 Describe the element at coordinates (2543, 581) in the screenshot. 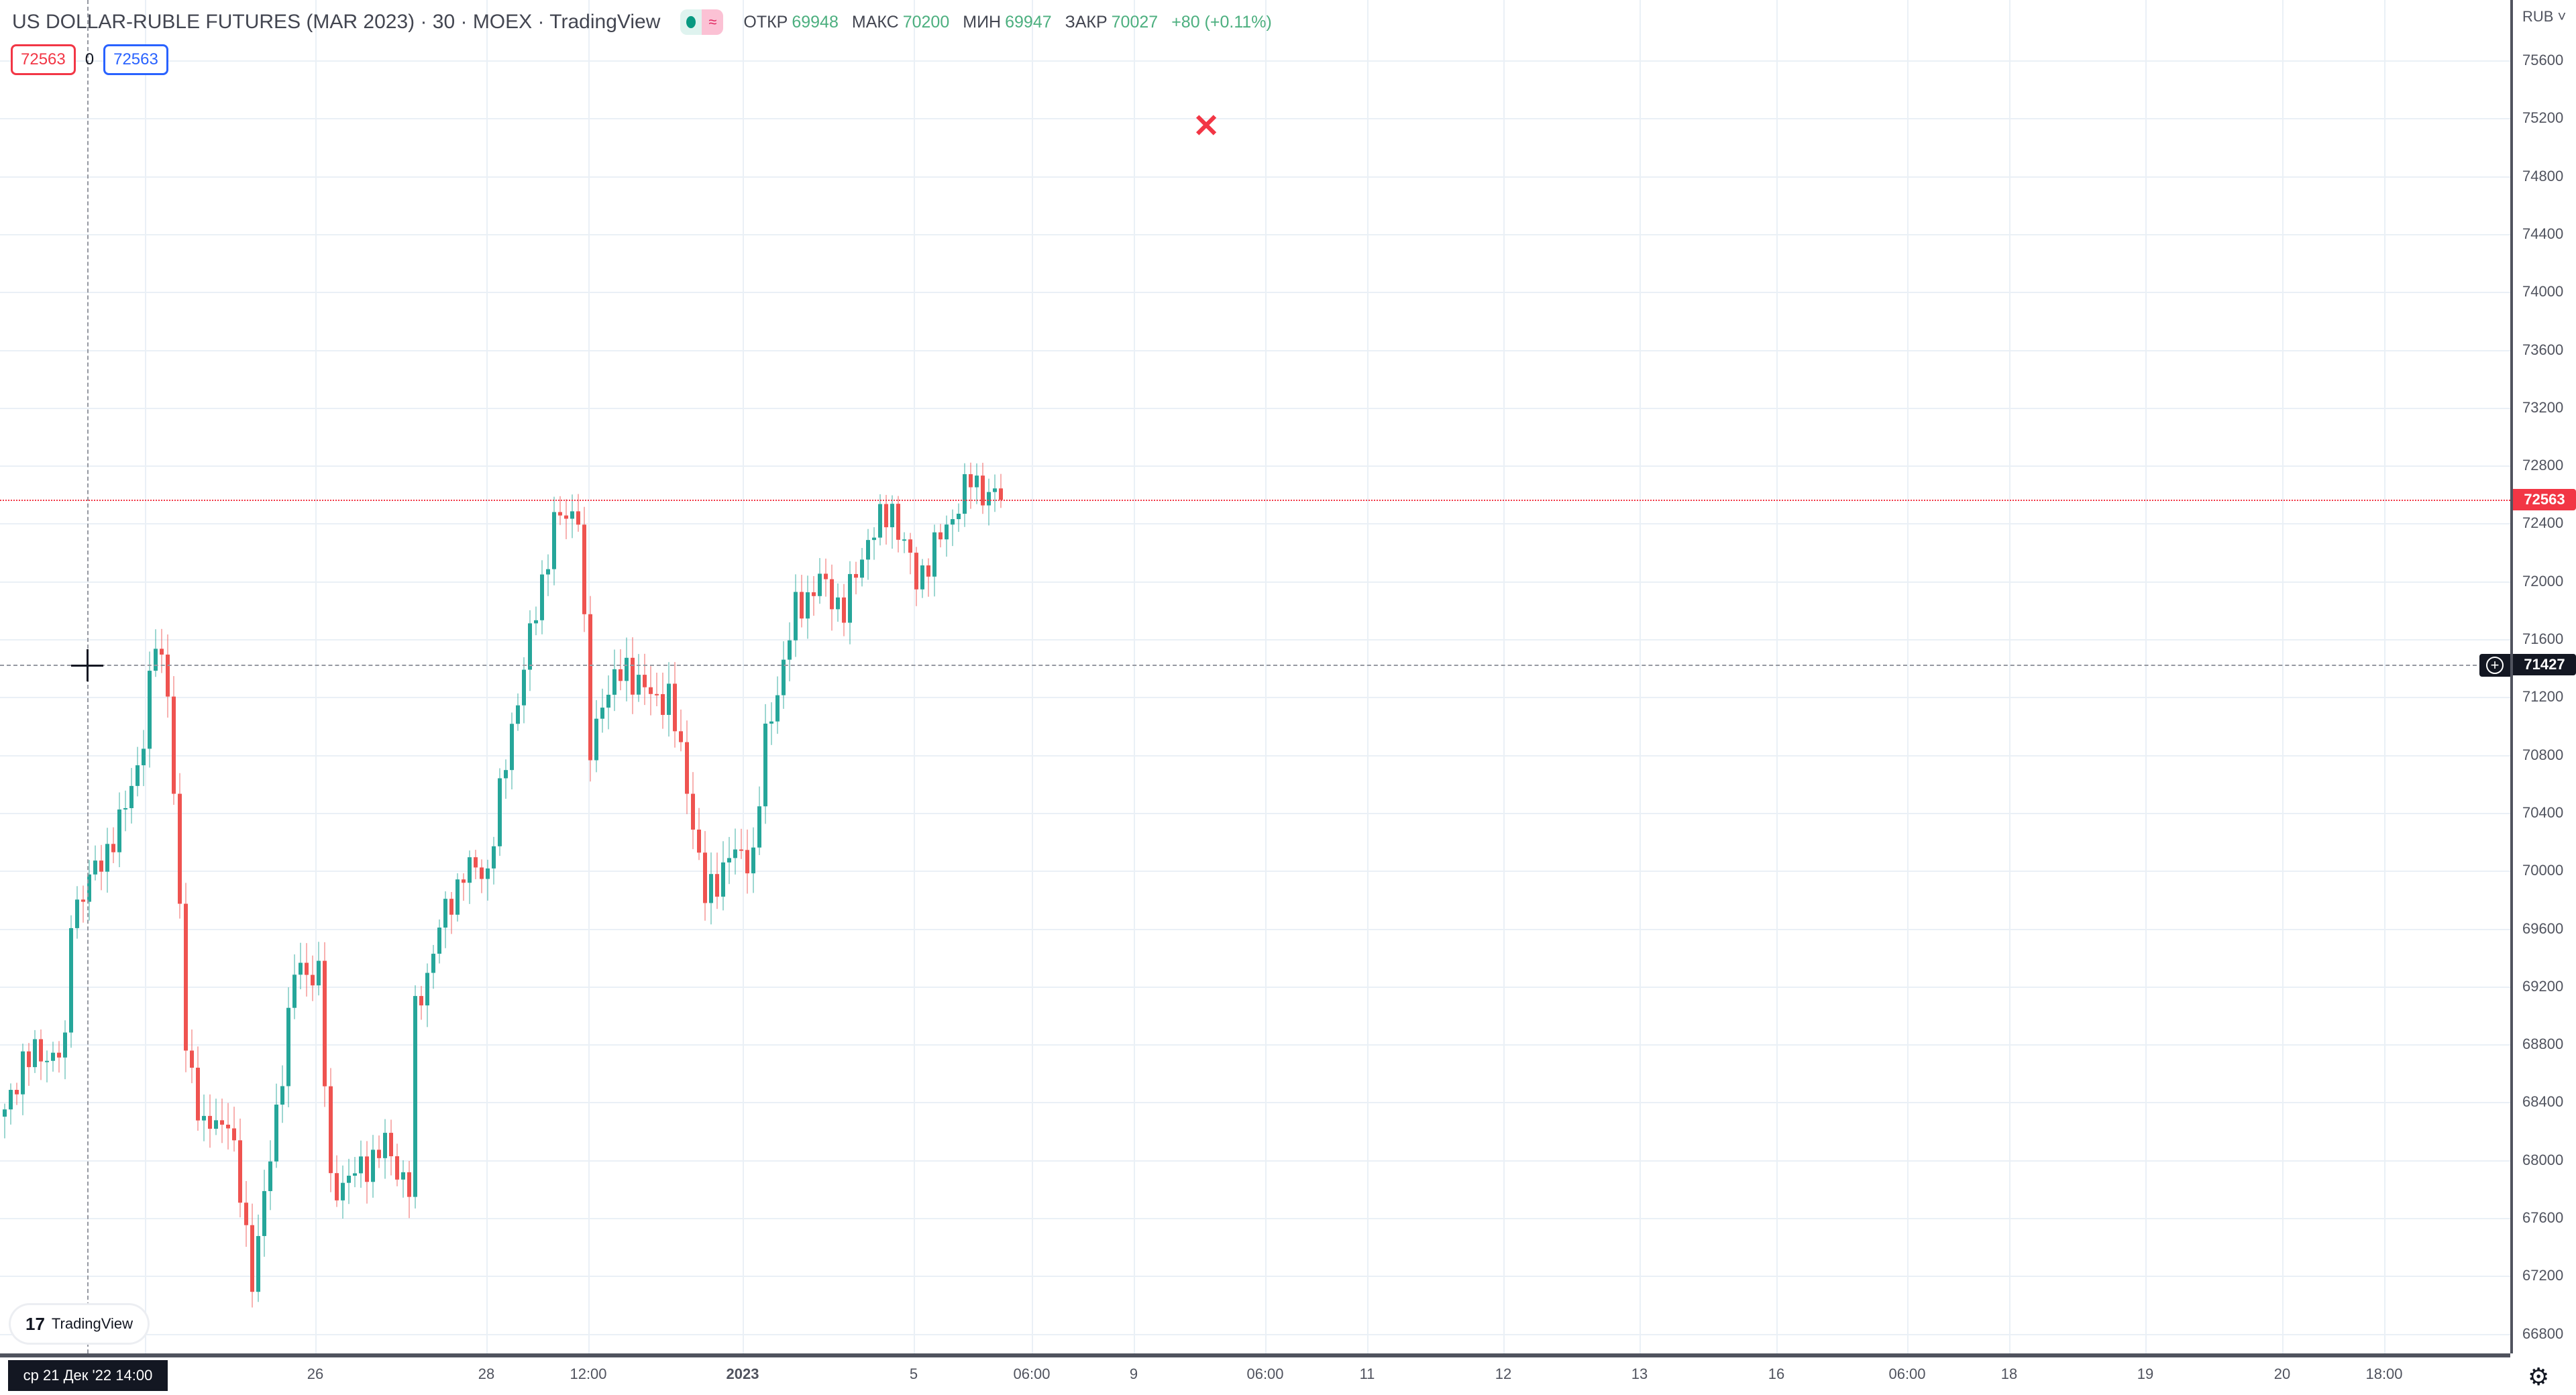

I see `price-label: 72000` at that location.